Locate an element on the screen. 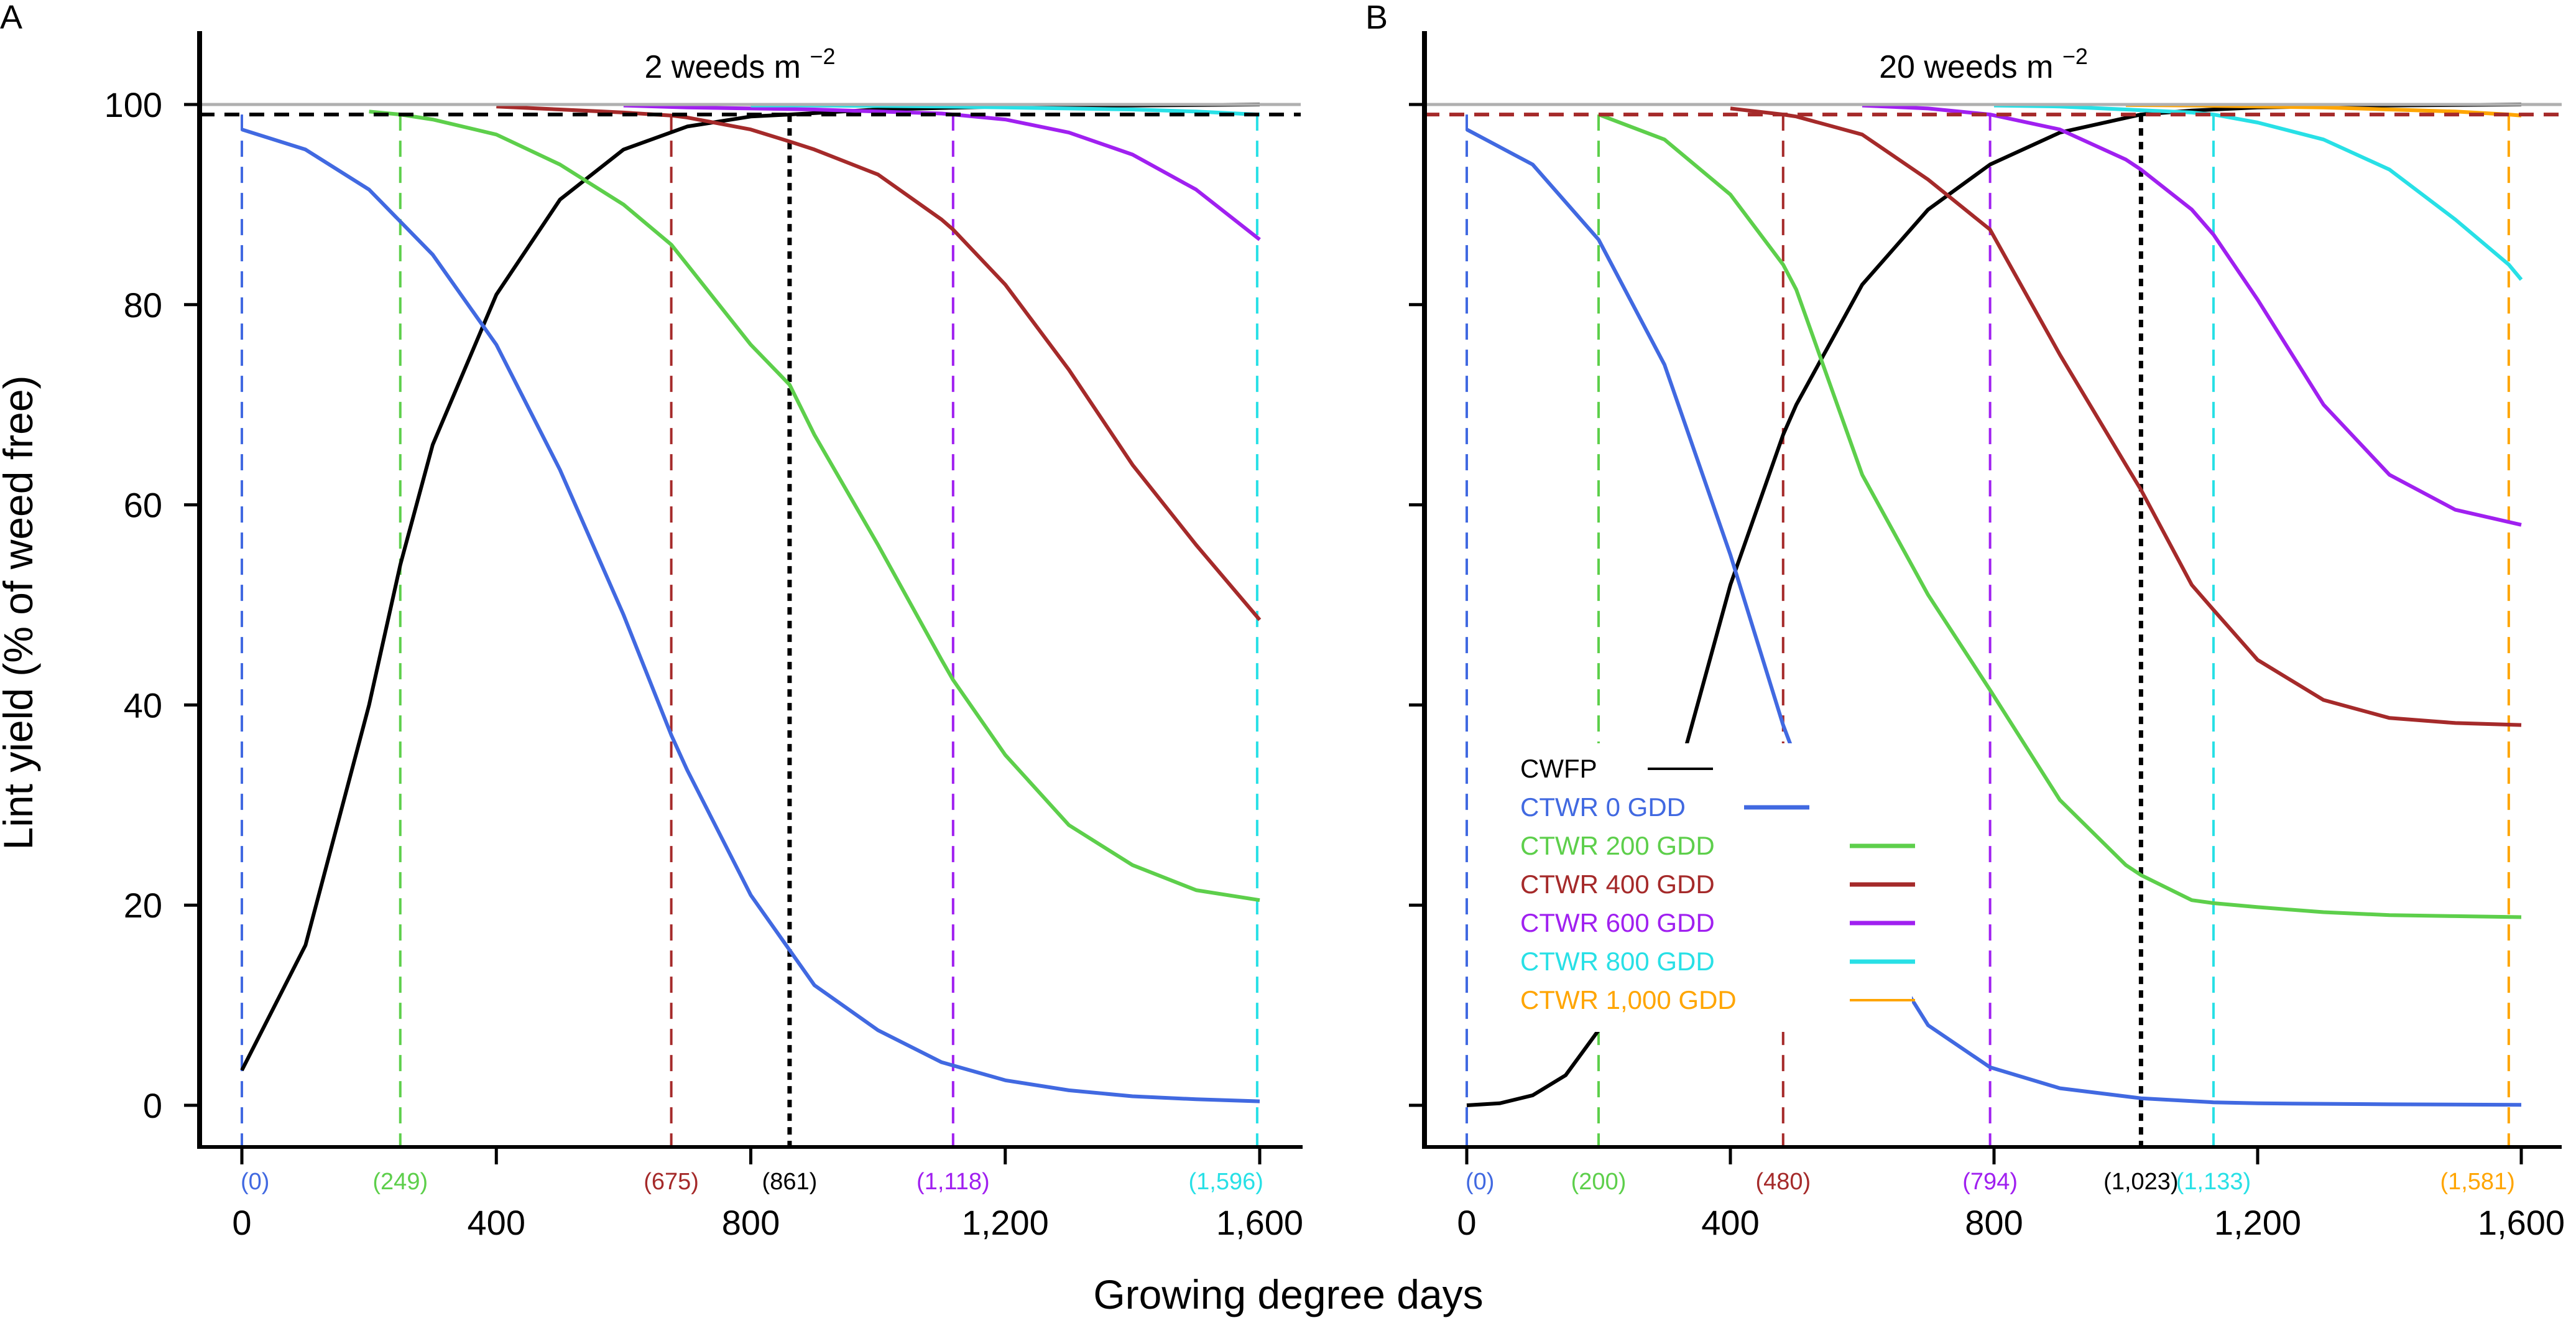 The height and width of the screenshot is (1323, 2576). legend-label: CTWR 800 GDD is located at coordinates (1617, 961).